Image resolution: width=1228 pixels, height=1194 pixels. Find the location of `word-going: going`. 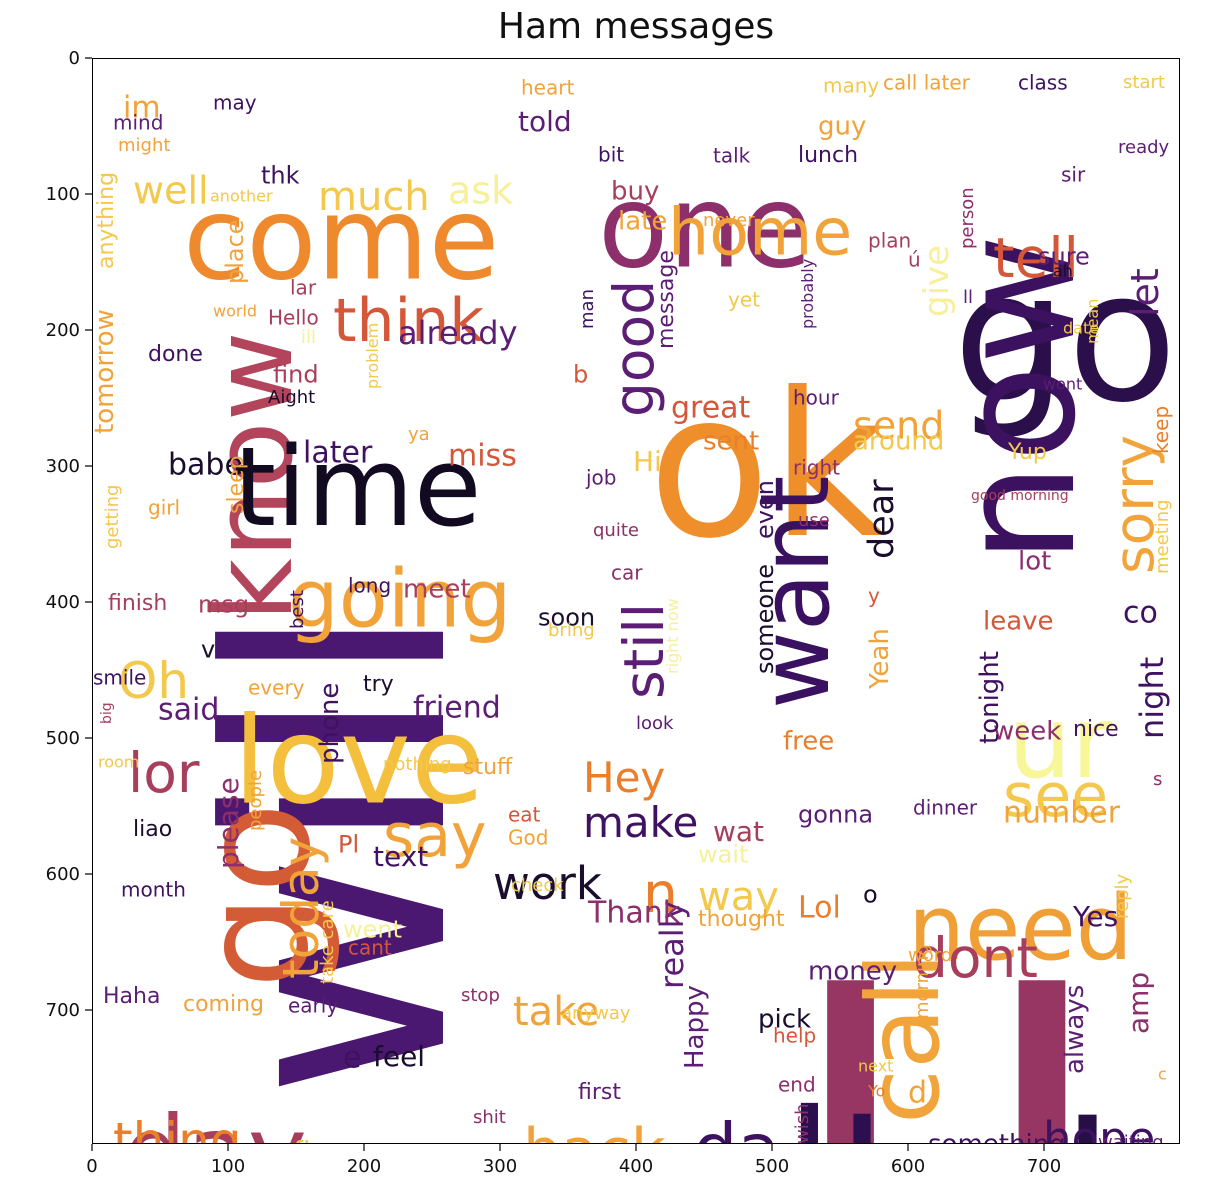

word-going: going is located at coordinates (399, 598).